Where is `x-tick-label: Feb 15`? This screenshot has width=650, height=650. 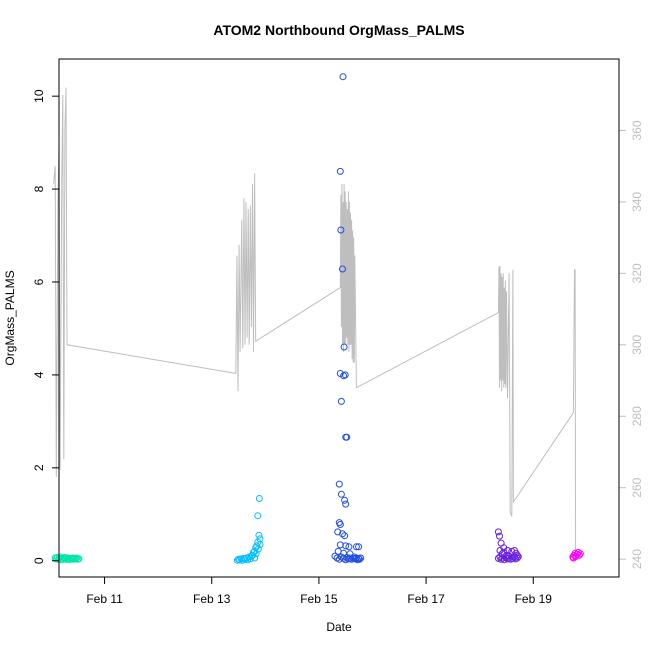
x-tick-label: Feb 15 is located at coordinates (319, 599).